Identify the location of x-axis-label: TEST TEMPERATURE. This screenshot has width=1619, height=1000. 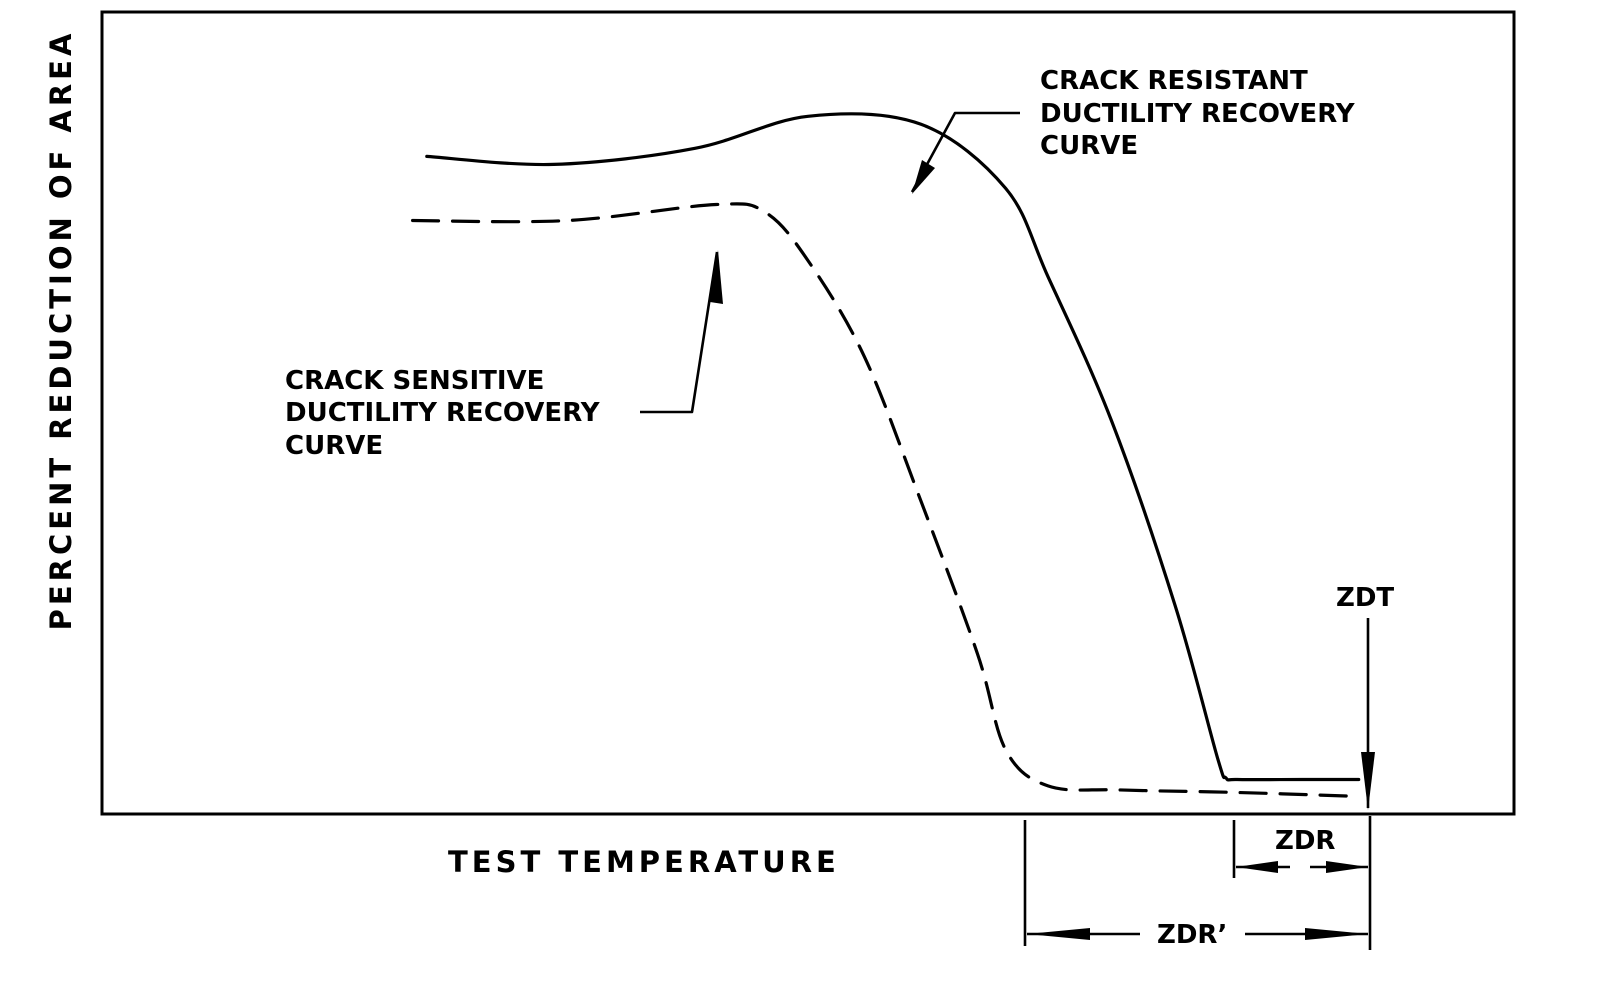
(644, 862).